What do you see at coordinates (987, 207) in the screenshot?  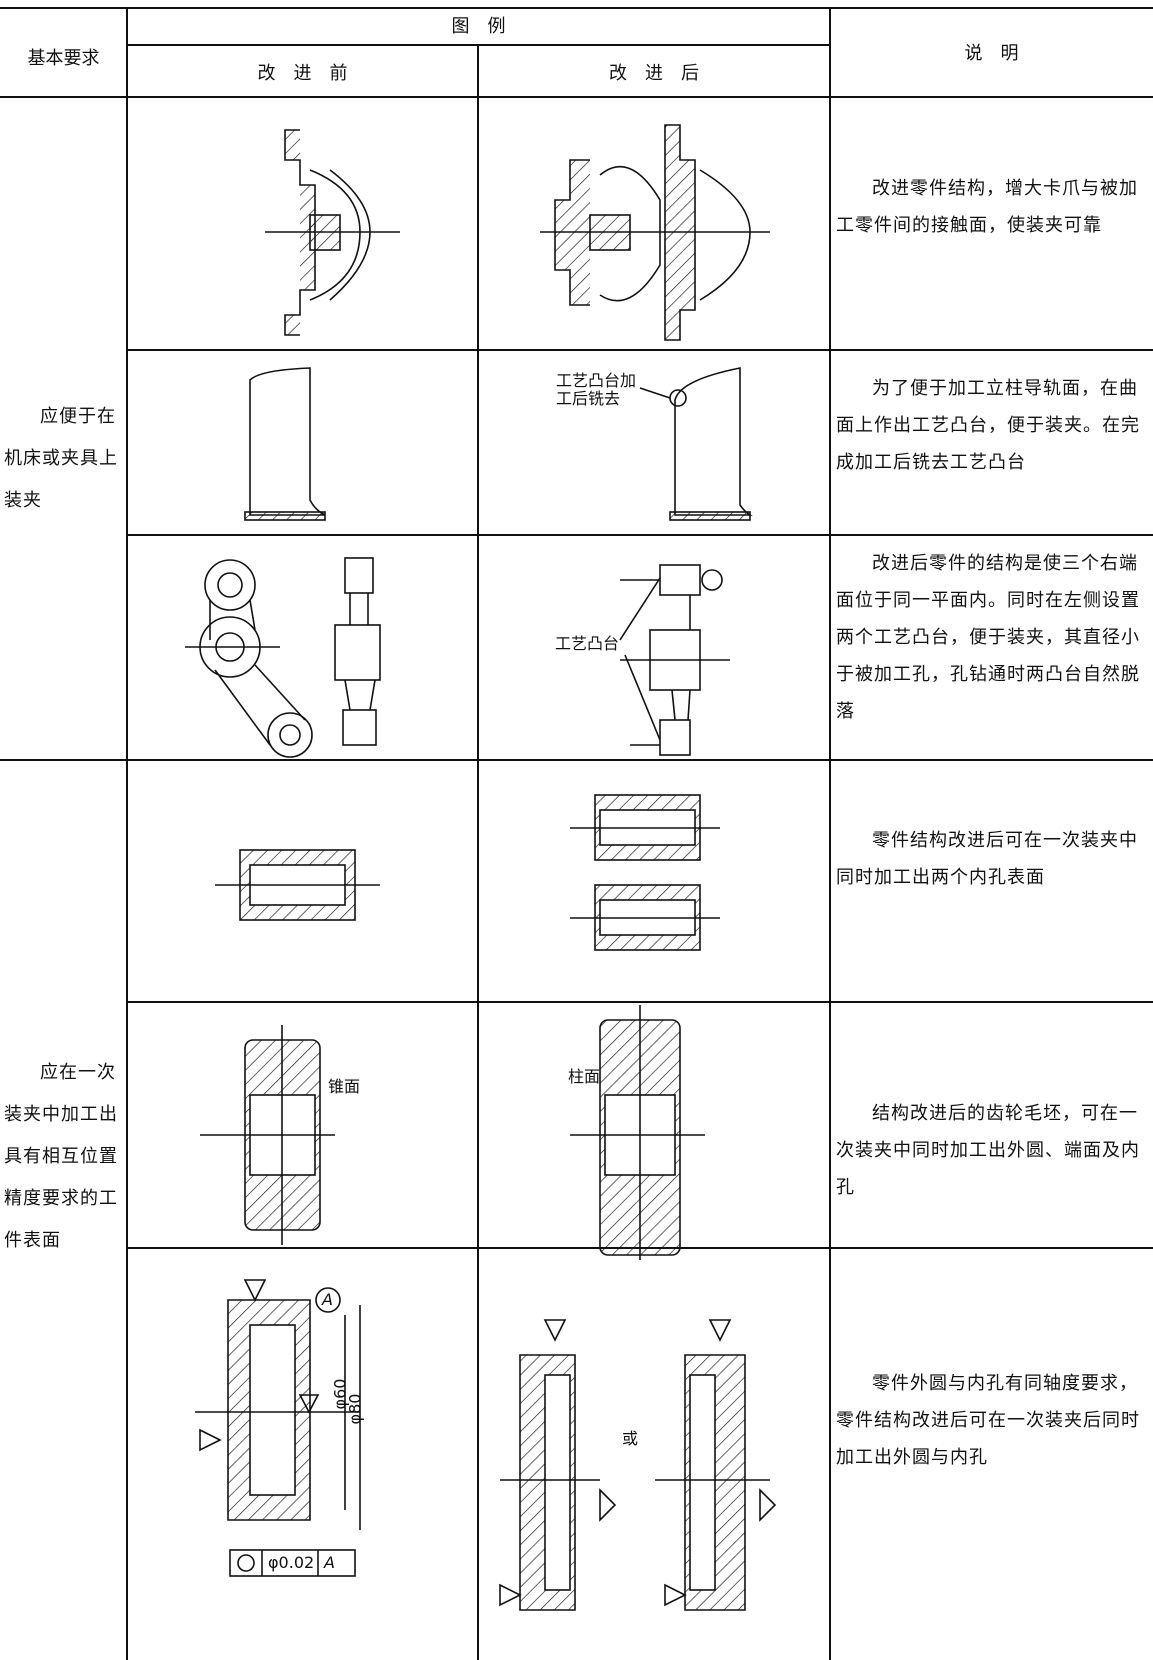 I see `note: 改进零件结构，增大卡爪与被加工零件间的接触面，使装夹可靠` at bounding box center [987, 207].